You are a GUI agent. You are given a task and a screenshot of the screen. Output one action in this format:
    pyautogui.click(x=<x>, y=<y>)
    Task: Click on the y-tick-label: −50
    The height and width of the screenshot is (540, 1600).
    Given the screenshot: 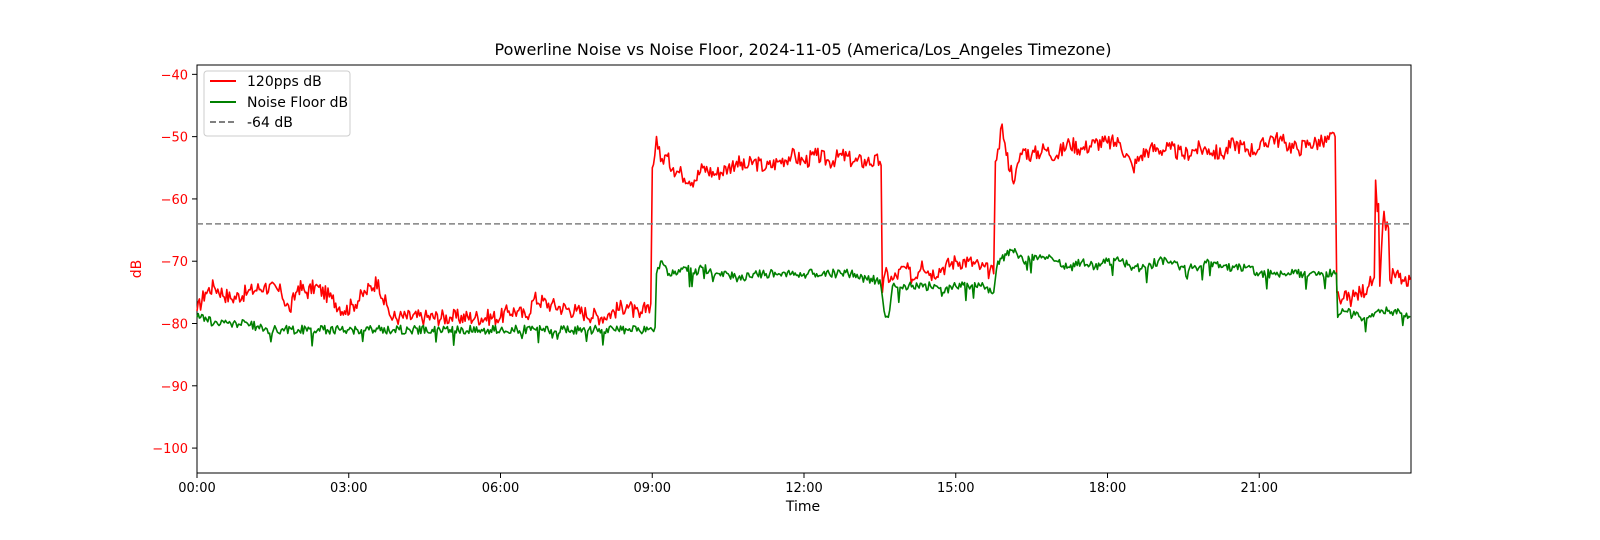 What is the action you would take?
    pyautogui.click(x=174, y=138)
    